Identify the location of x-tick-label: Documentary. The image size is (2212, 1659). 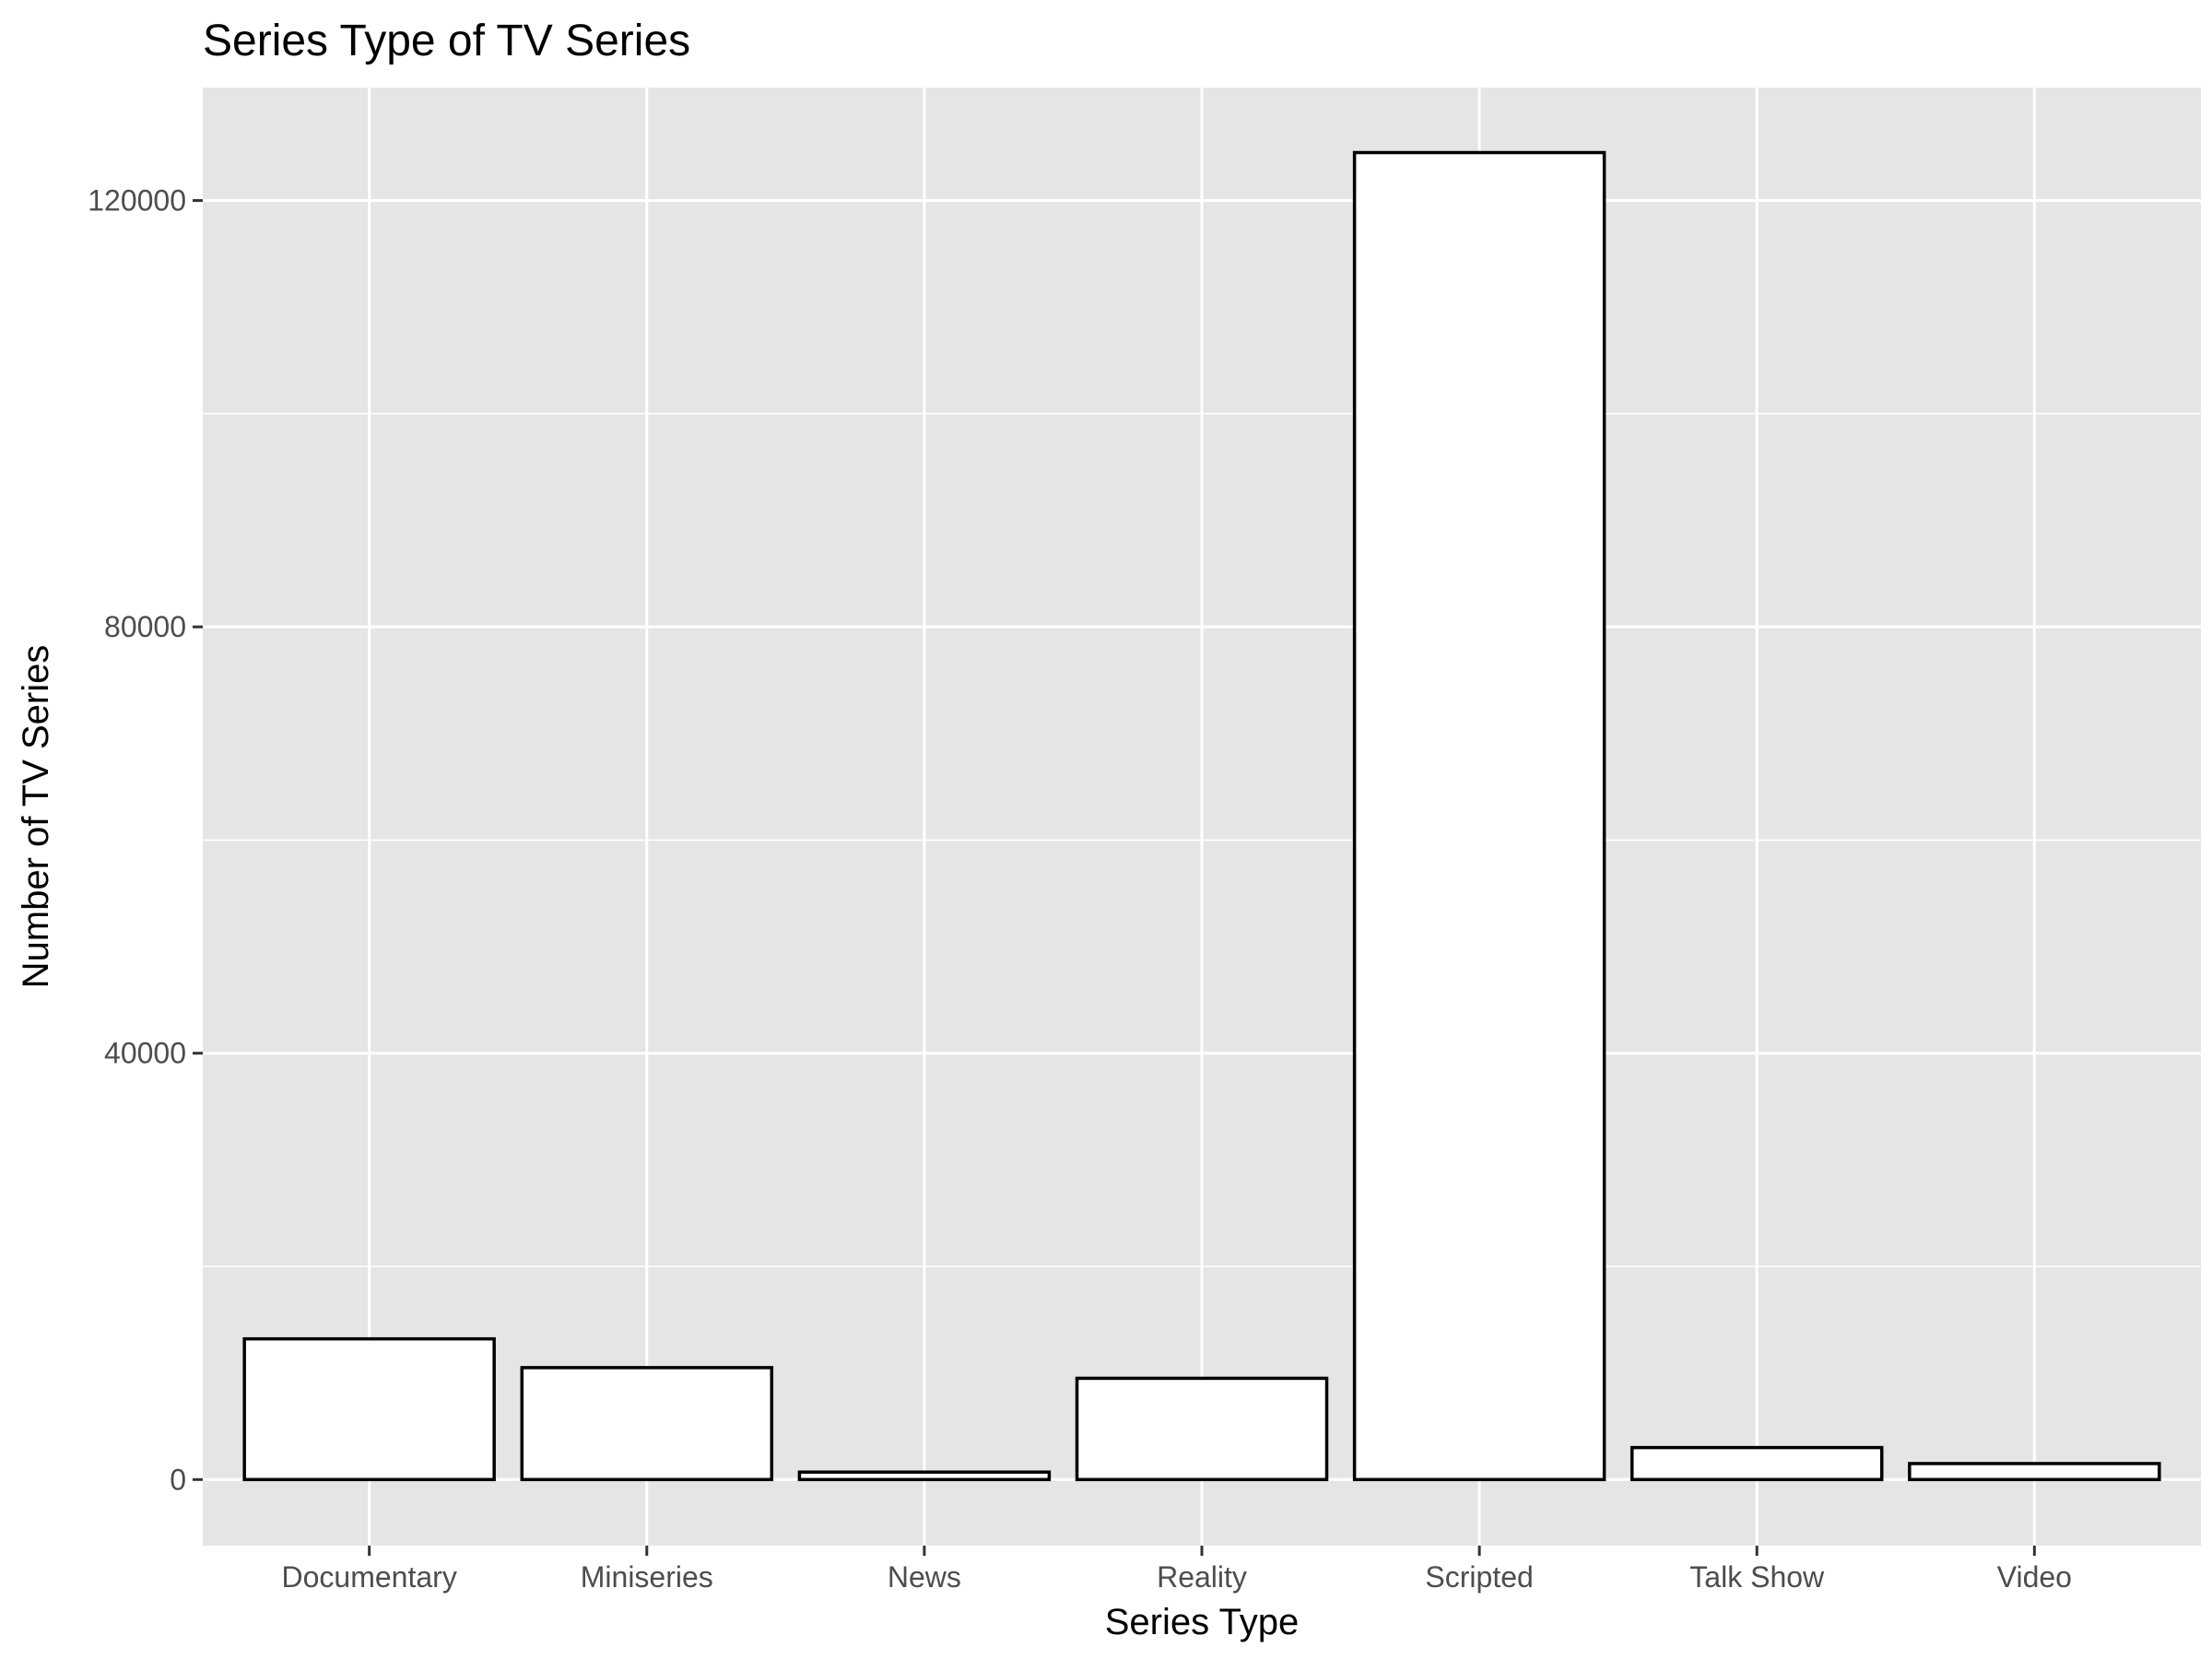
(369, 1577).